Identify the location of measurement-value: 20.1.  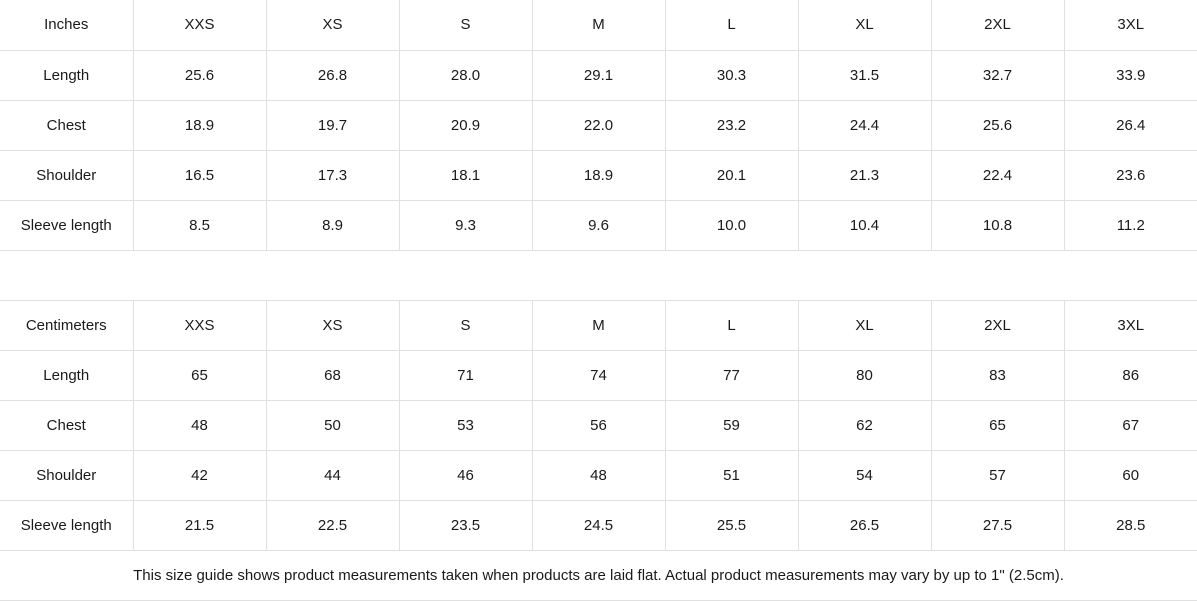
(732, 175).